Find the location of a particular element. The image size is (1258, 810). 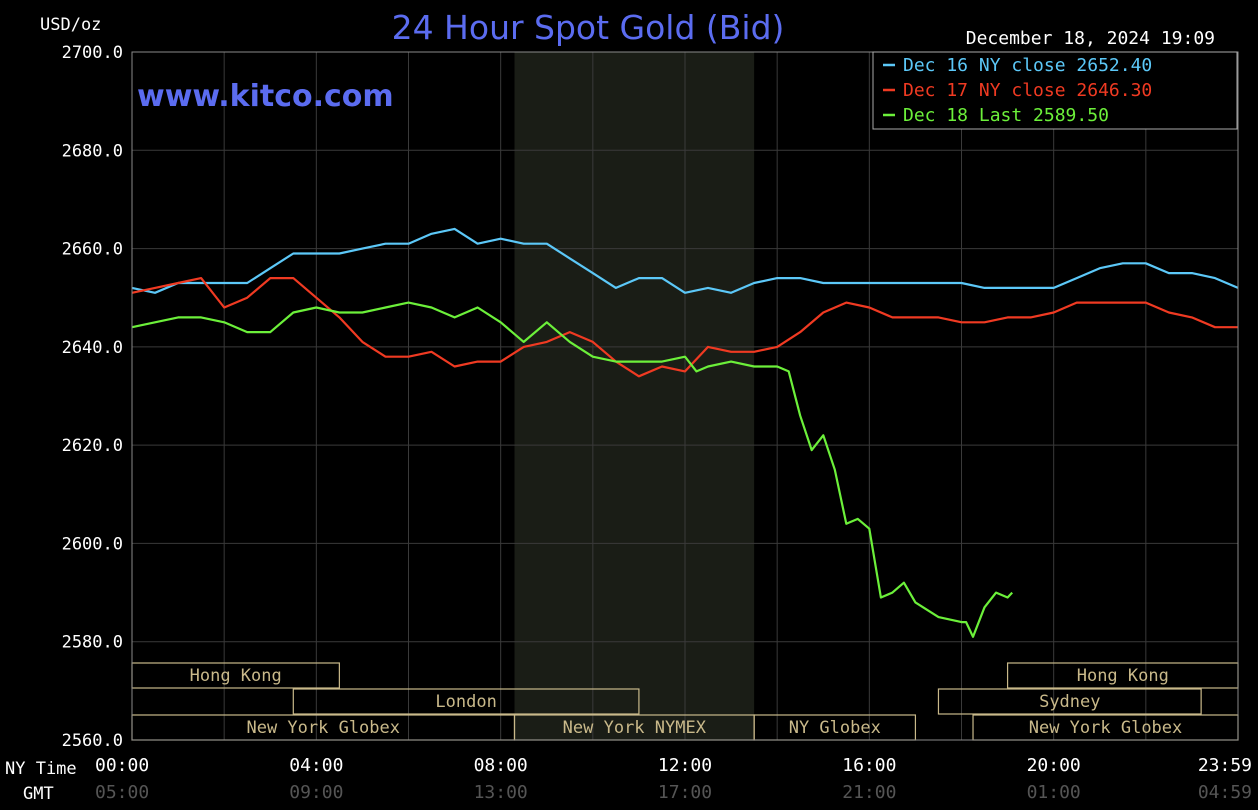

y-tick-label: 2640.0 is located at coordinates (92, 348).